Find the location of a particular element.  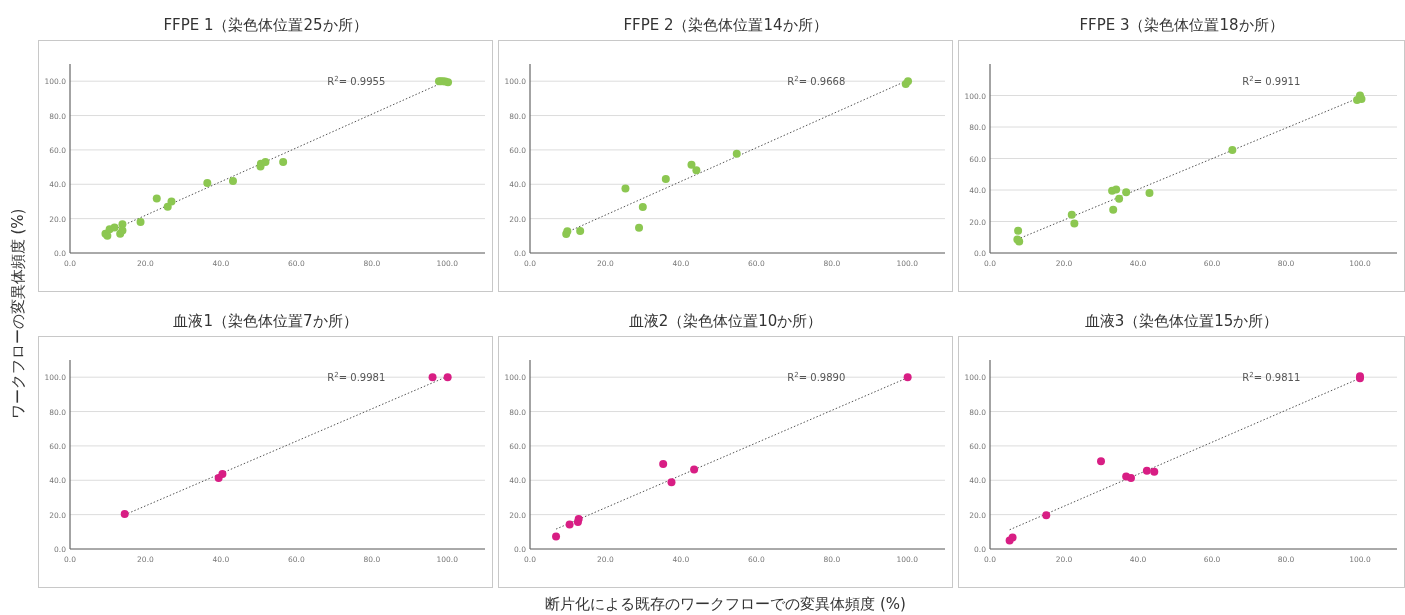

annotation: R$^{2}$= 0.9890 is located at coordinates (816, 376).